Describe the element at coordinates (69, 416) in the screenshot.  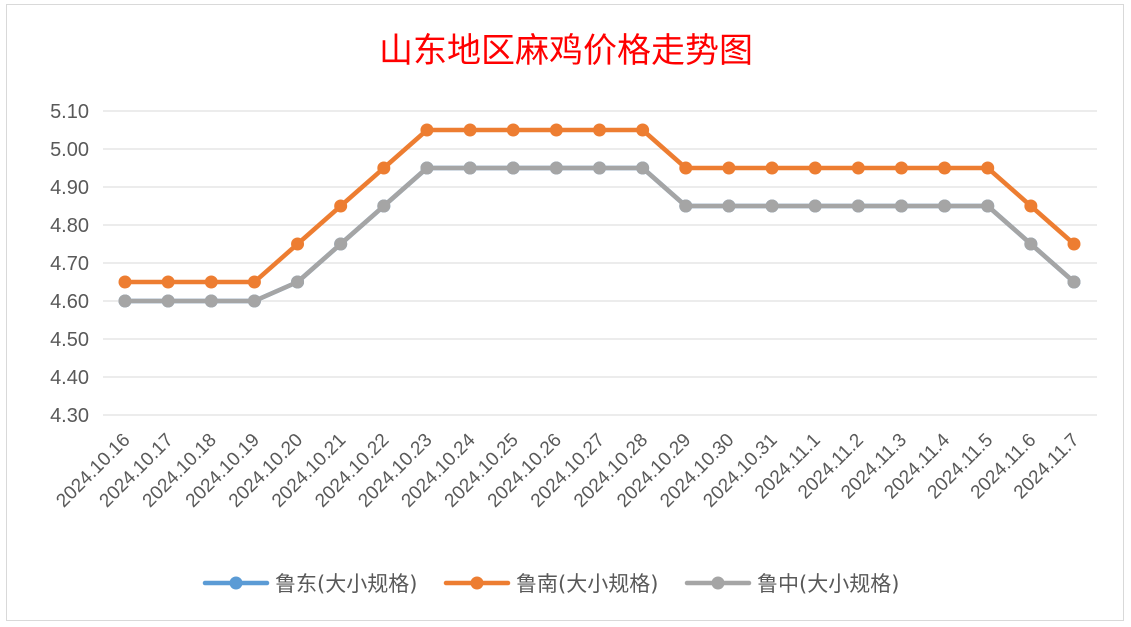
I see `y-tick-label: 4.30` at that location.